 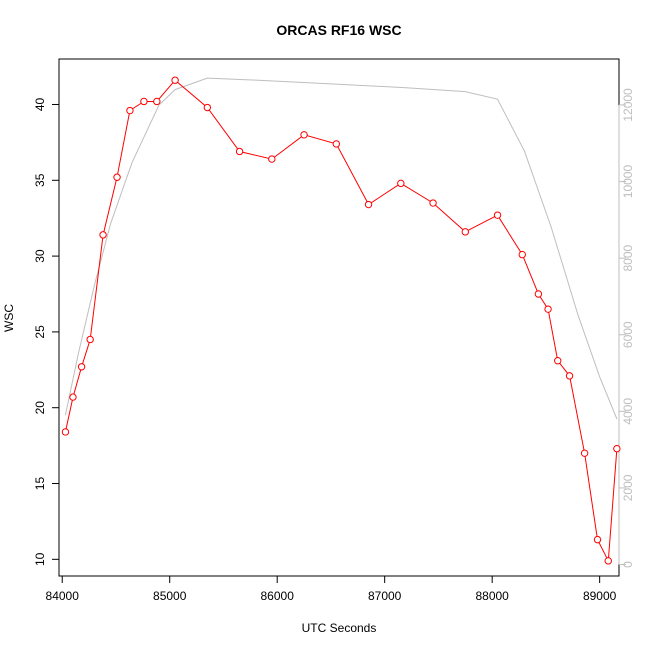 What do you see at coordinates (40, 408) in the screenshot?
I see `y-tick-label: 20` at bounding box center [40, 408].